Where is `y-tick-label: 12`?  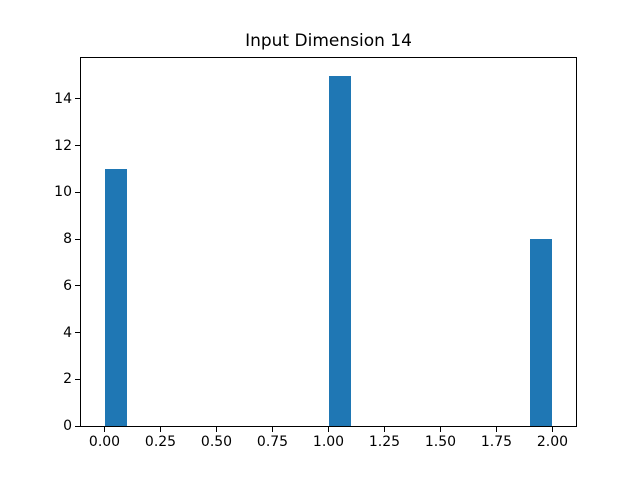
y-tick-label: 12 is located at coordinates (63, 145).